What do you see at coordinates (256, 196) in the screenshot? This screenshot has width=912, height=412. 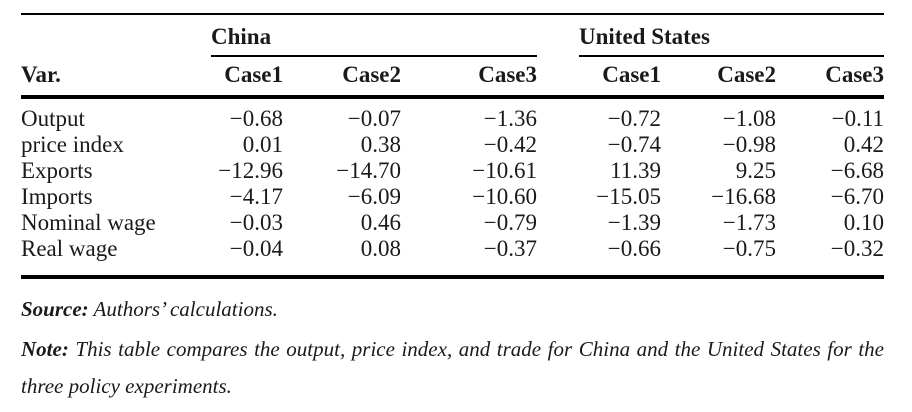 I see `value-cell: −4.17` at bounding box center [256, 196].